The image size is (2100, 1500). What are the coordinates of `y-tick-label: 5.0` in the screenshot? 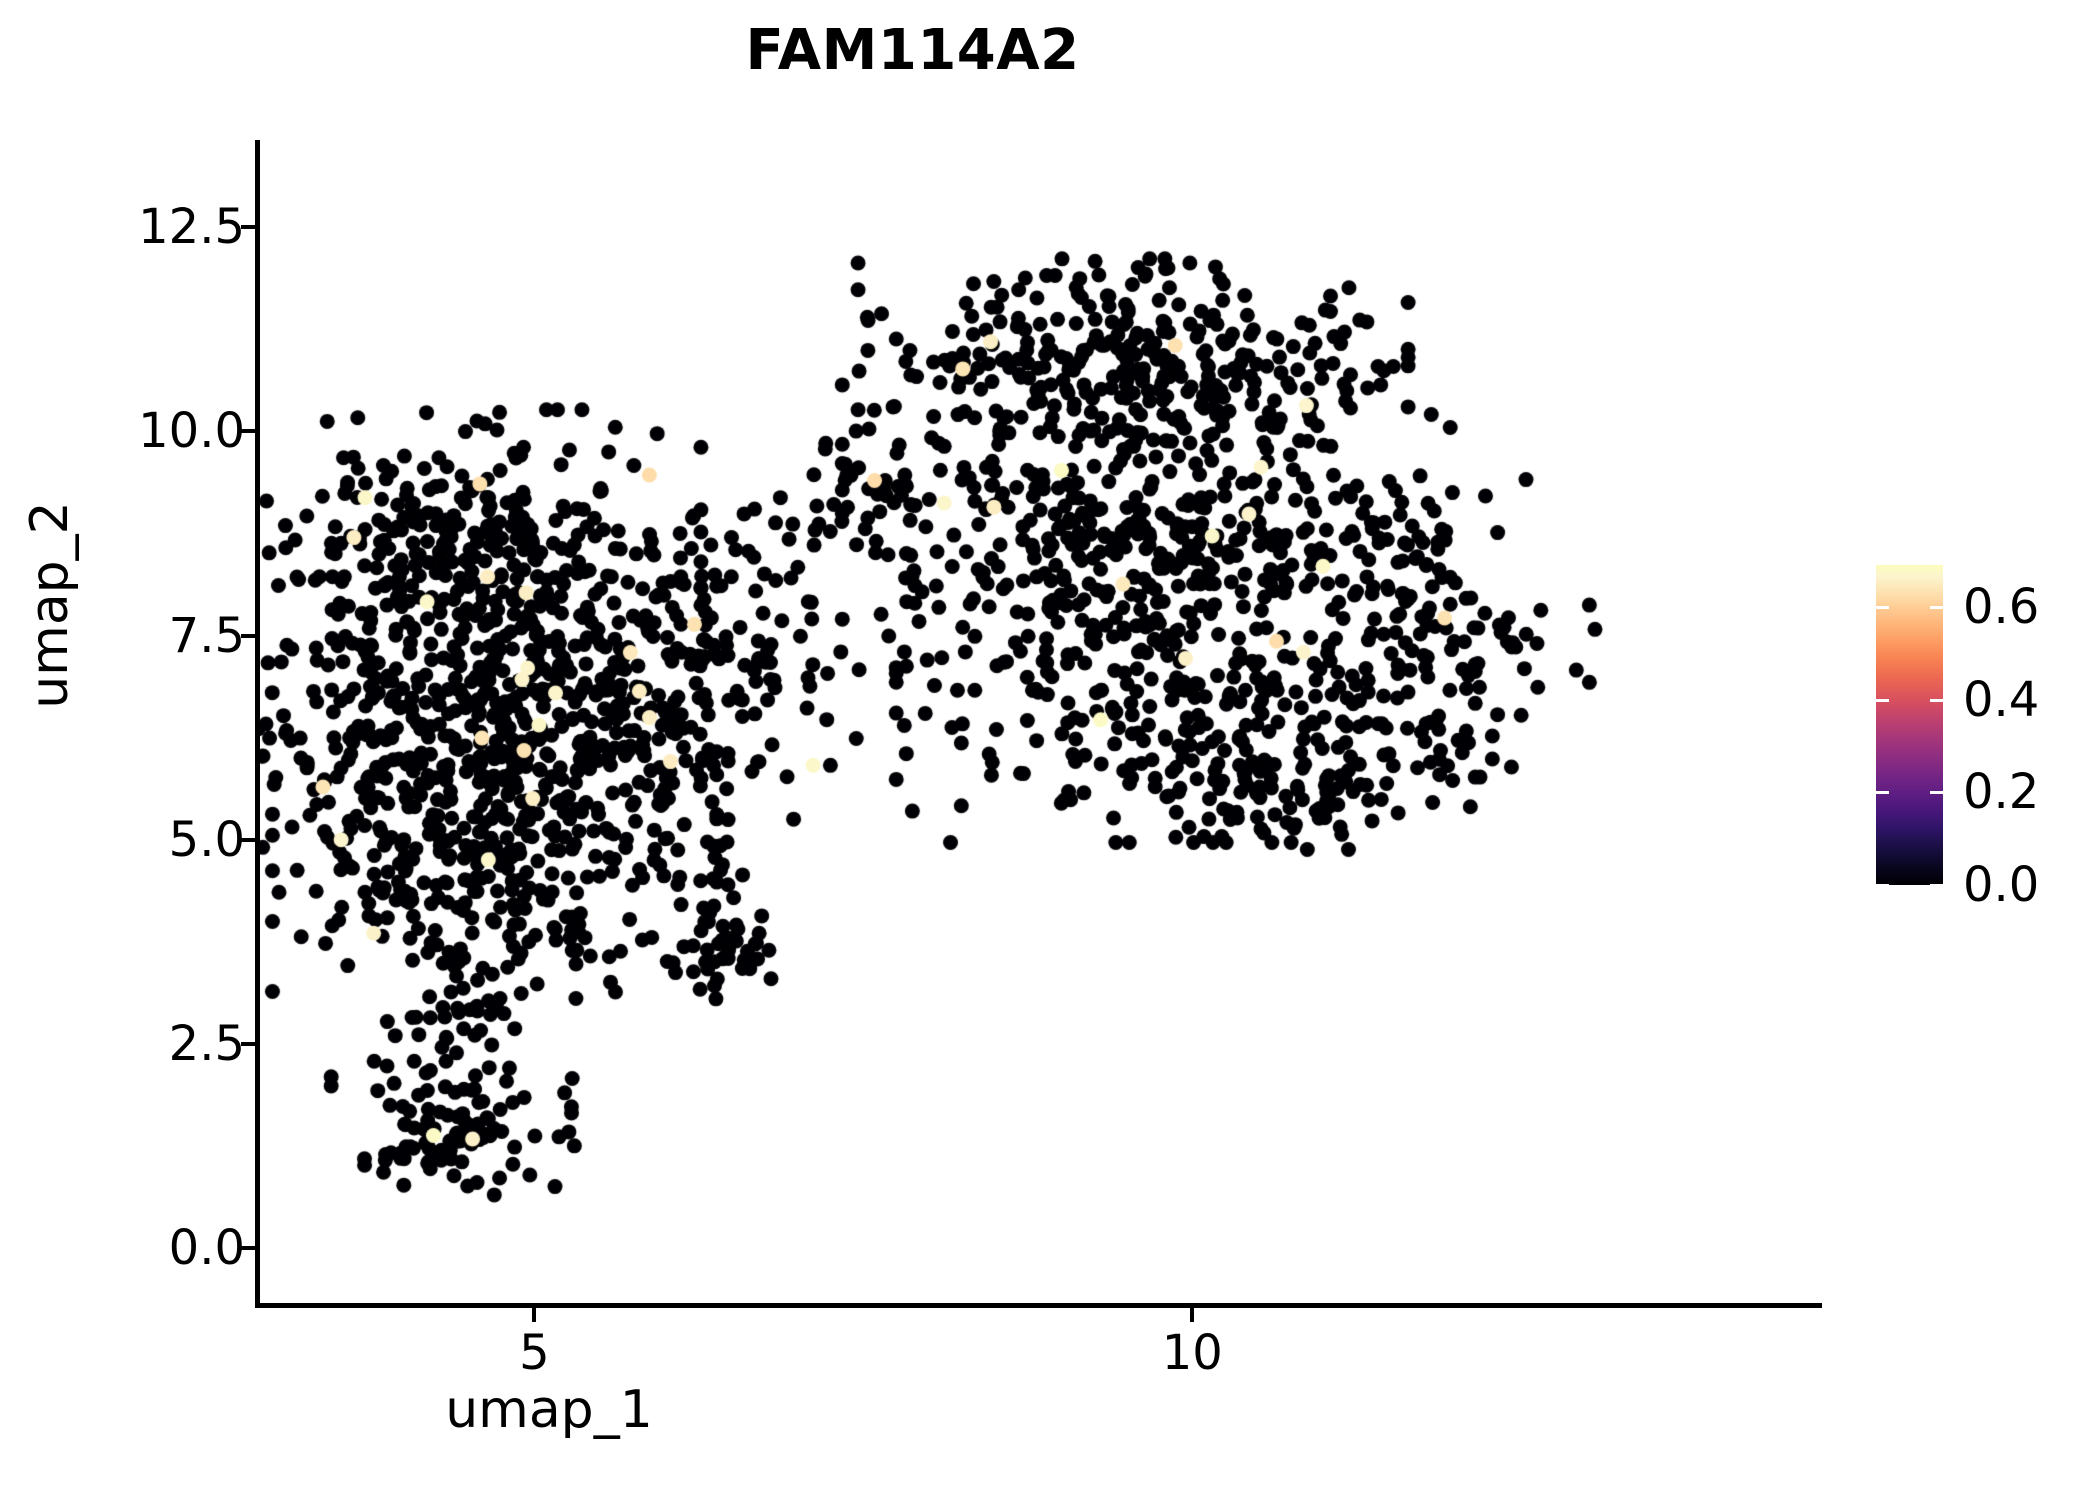 It's located at (206, 839).